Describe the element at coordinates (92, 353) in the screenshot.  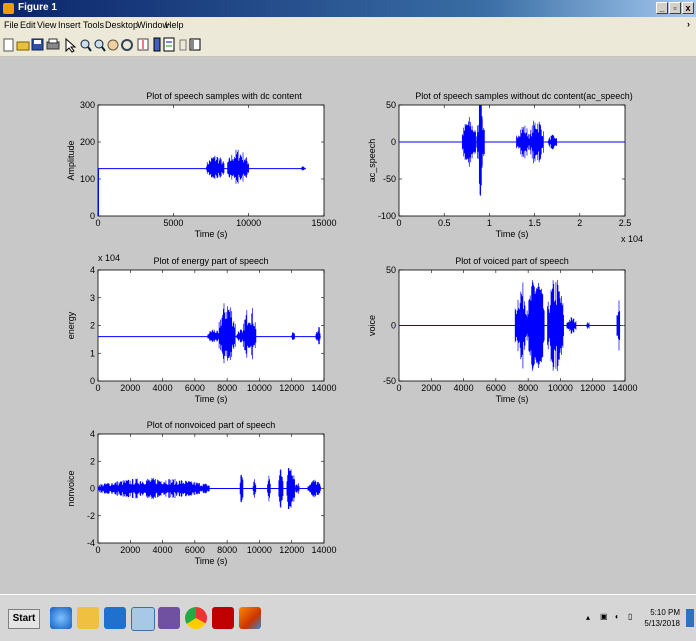
I see `y-tick-label: 1` at that location.